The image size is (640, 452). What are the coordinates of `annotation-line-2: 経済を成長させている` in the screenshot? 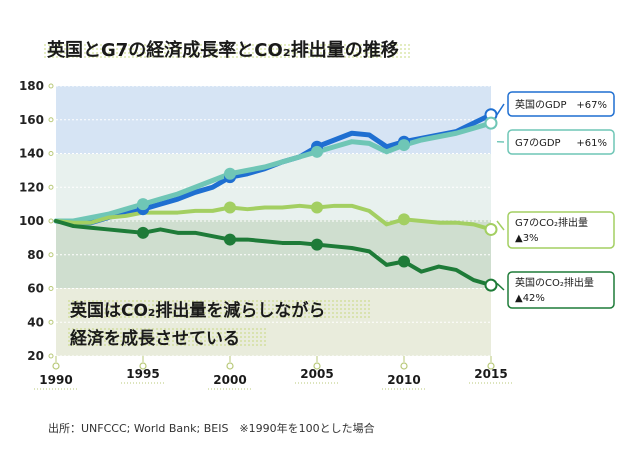 It's located at (155, 338).